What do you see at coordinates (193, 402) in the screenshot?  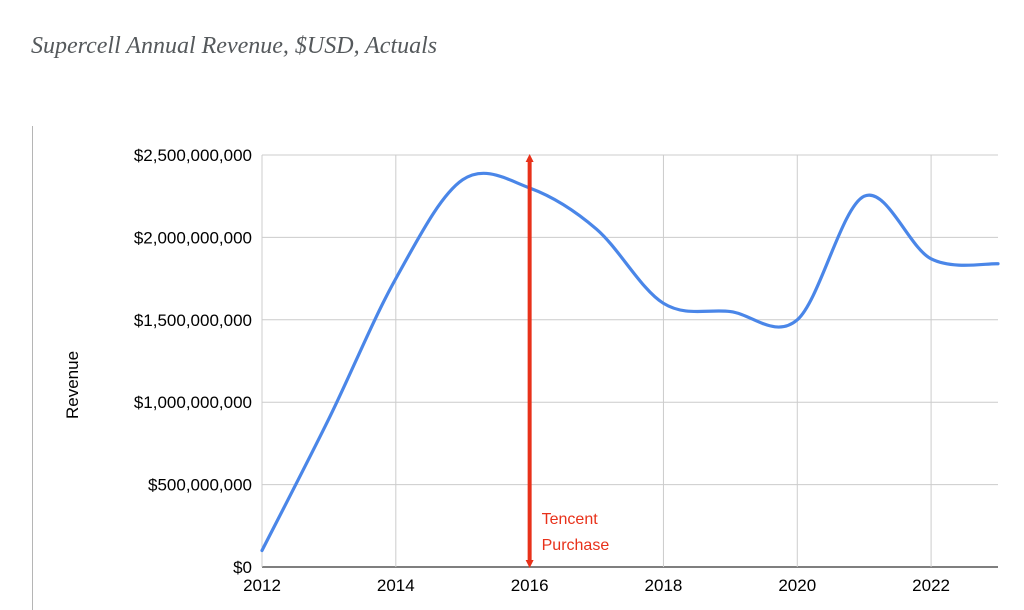 I see `y-tick-label: $1,000,000,000` at bounding box center [193, 402].